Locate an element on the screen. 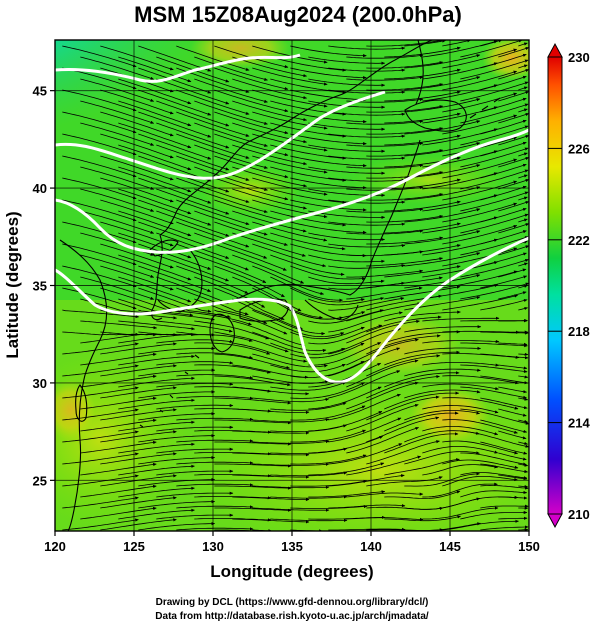  y-axis-ticks: 25 30 35 40 45 is located at coordinates (44, 286).